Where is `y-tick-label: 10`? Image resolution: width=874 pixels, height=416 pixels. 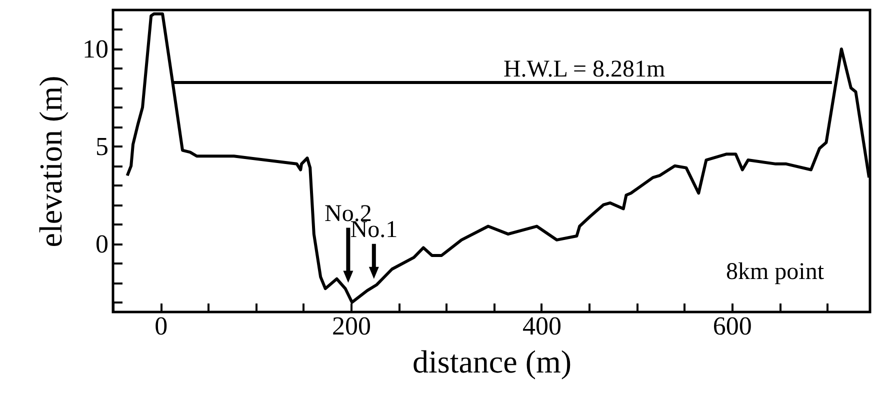
y-tick-label: 10 is located at coordinates (95, 49).